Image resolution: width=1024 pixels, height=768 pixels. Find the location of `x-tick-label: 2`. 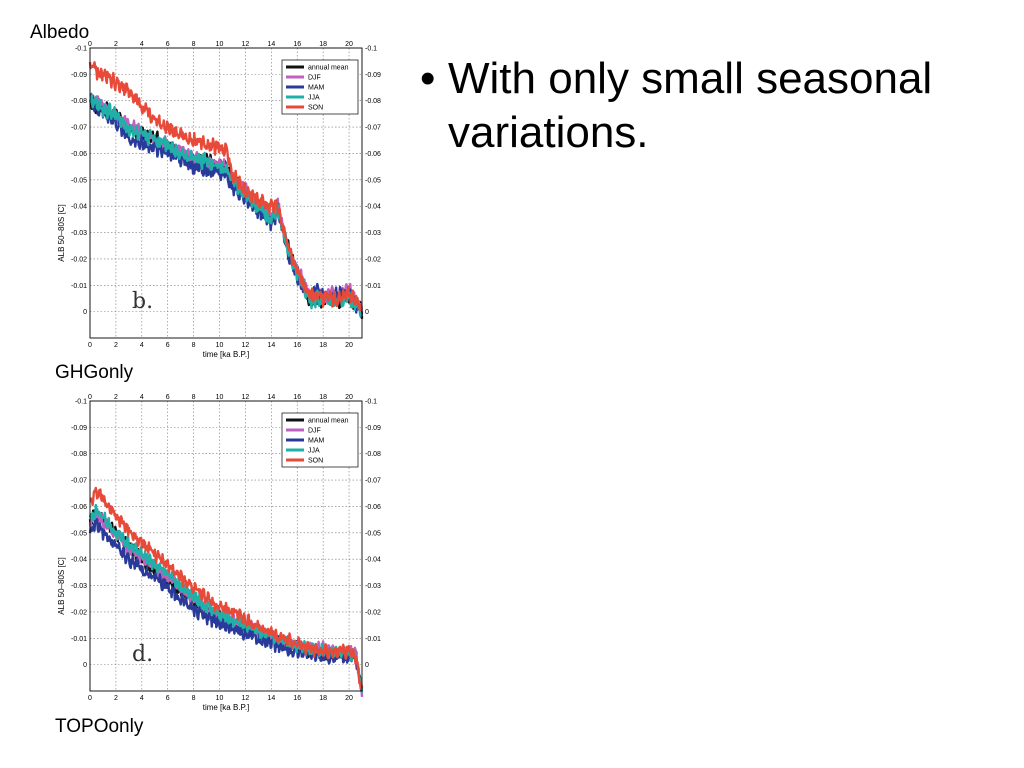

x-tick-label: 2 is located at coordinates (116, 345).